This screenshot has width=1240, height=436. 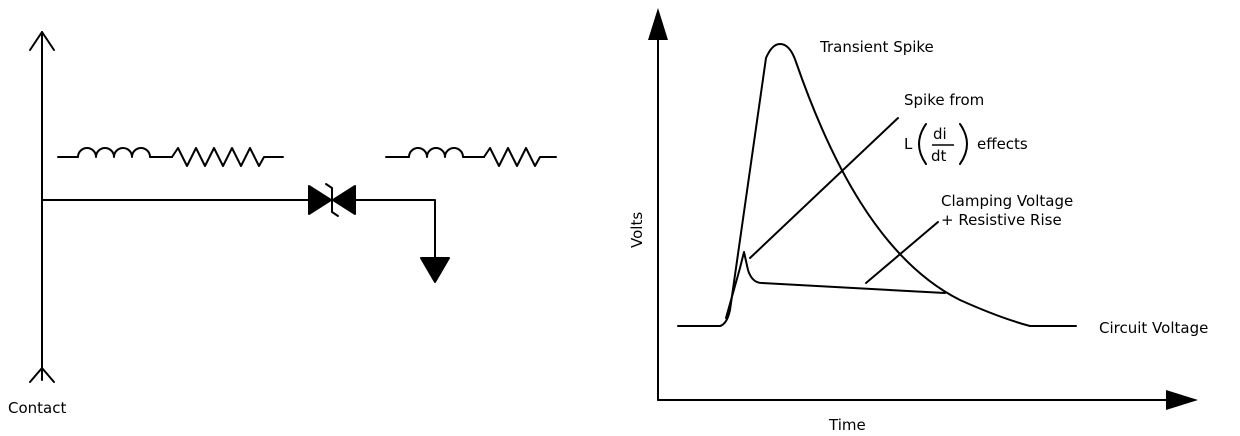 I want to click on y-axis-arrowhead, so click(x=658, y=24).